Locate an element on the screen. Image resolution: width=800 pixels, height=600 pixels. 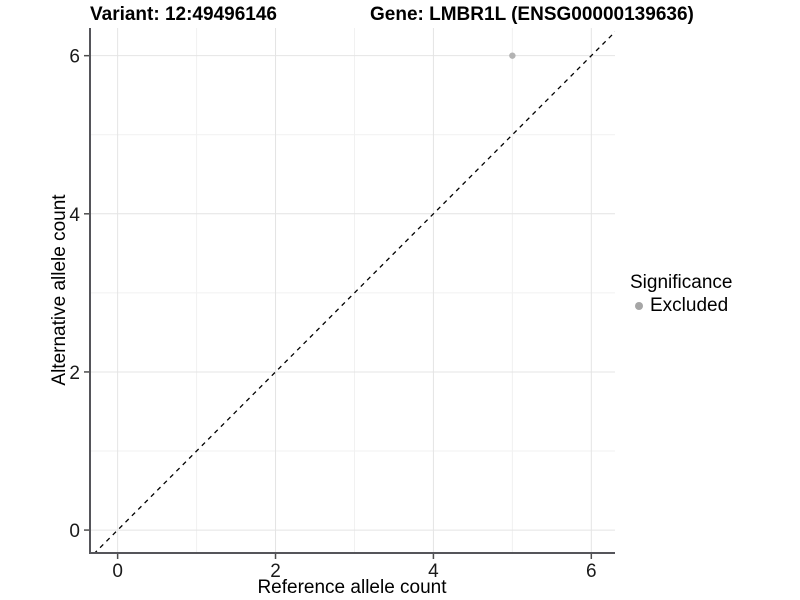
y-axis-title: Alternative allele count is located at coordinates (59, 290).